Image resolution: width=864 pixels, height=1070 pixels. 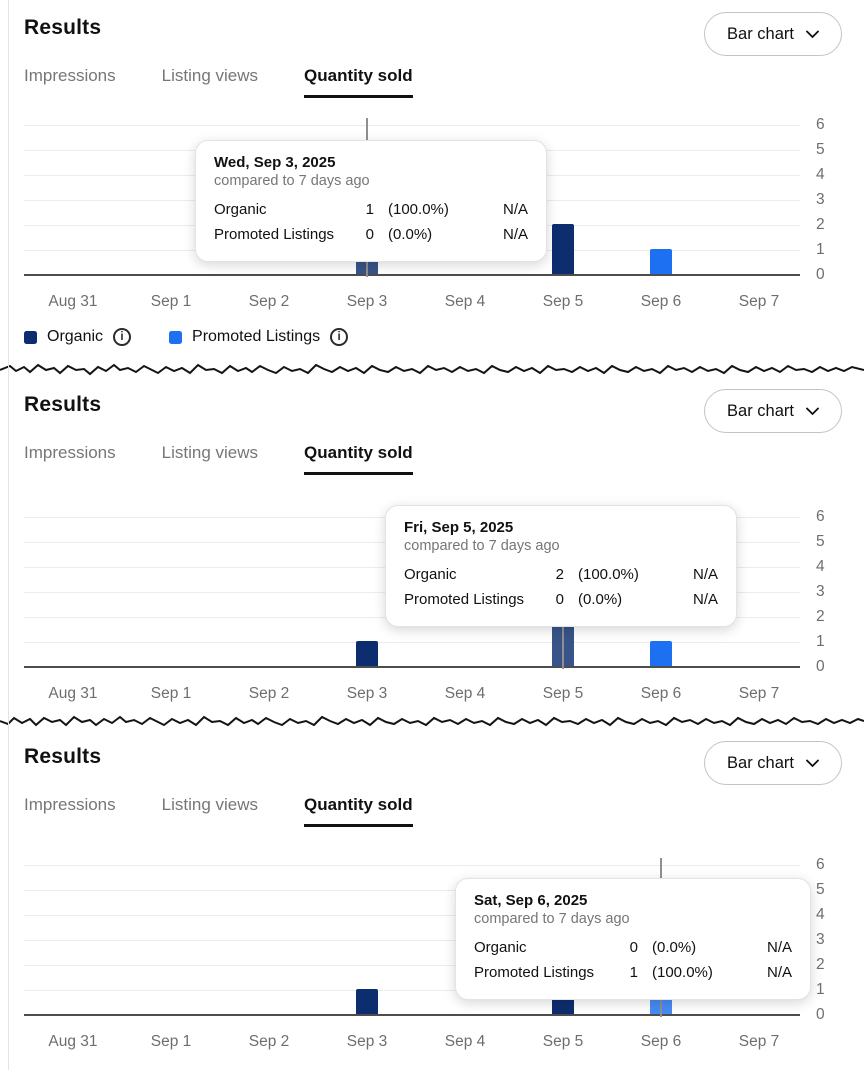 I want to click on tooltip-row-organic: Organic 0 (0.0%) N/A, so click(x=633, y=947).